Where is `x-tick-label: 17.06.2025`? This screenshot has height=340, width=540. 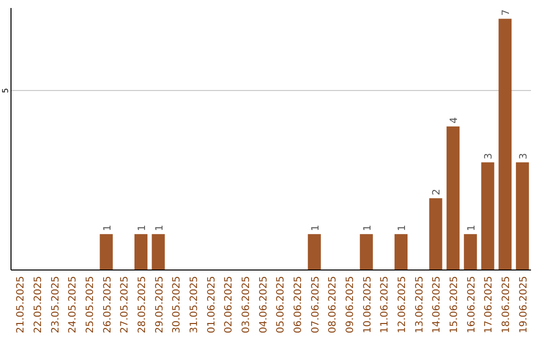
x-tick-label: 17.06.2025 is located at coordinates (489, 305).